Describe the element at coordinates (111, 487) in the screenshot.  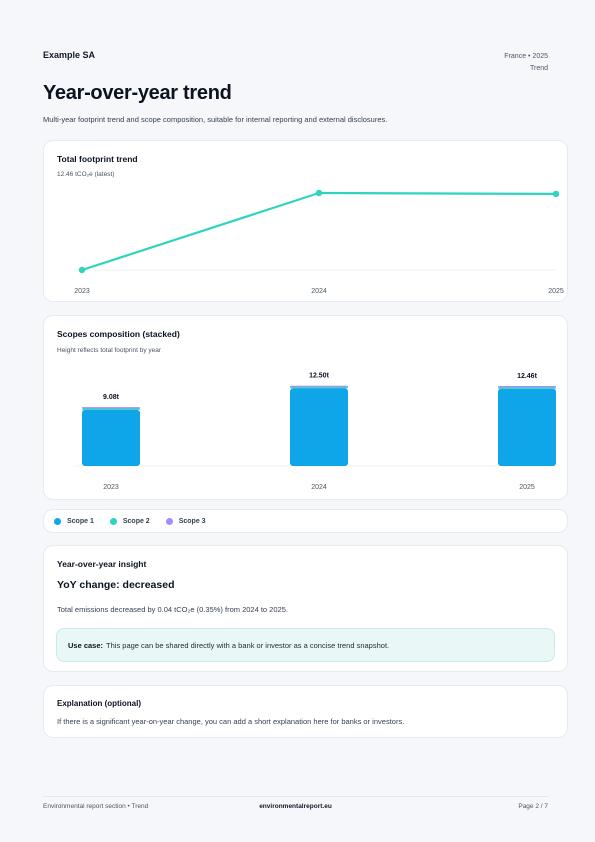
I see `stack-x-tick-2023: 2023` at that location.